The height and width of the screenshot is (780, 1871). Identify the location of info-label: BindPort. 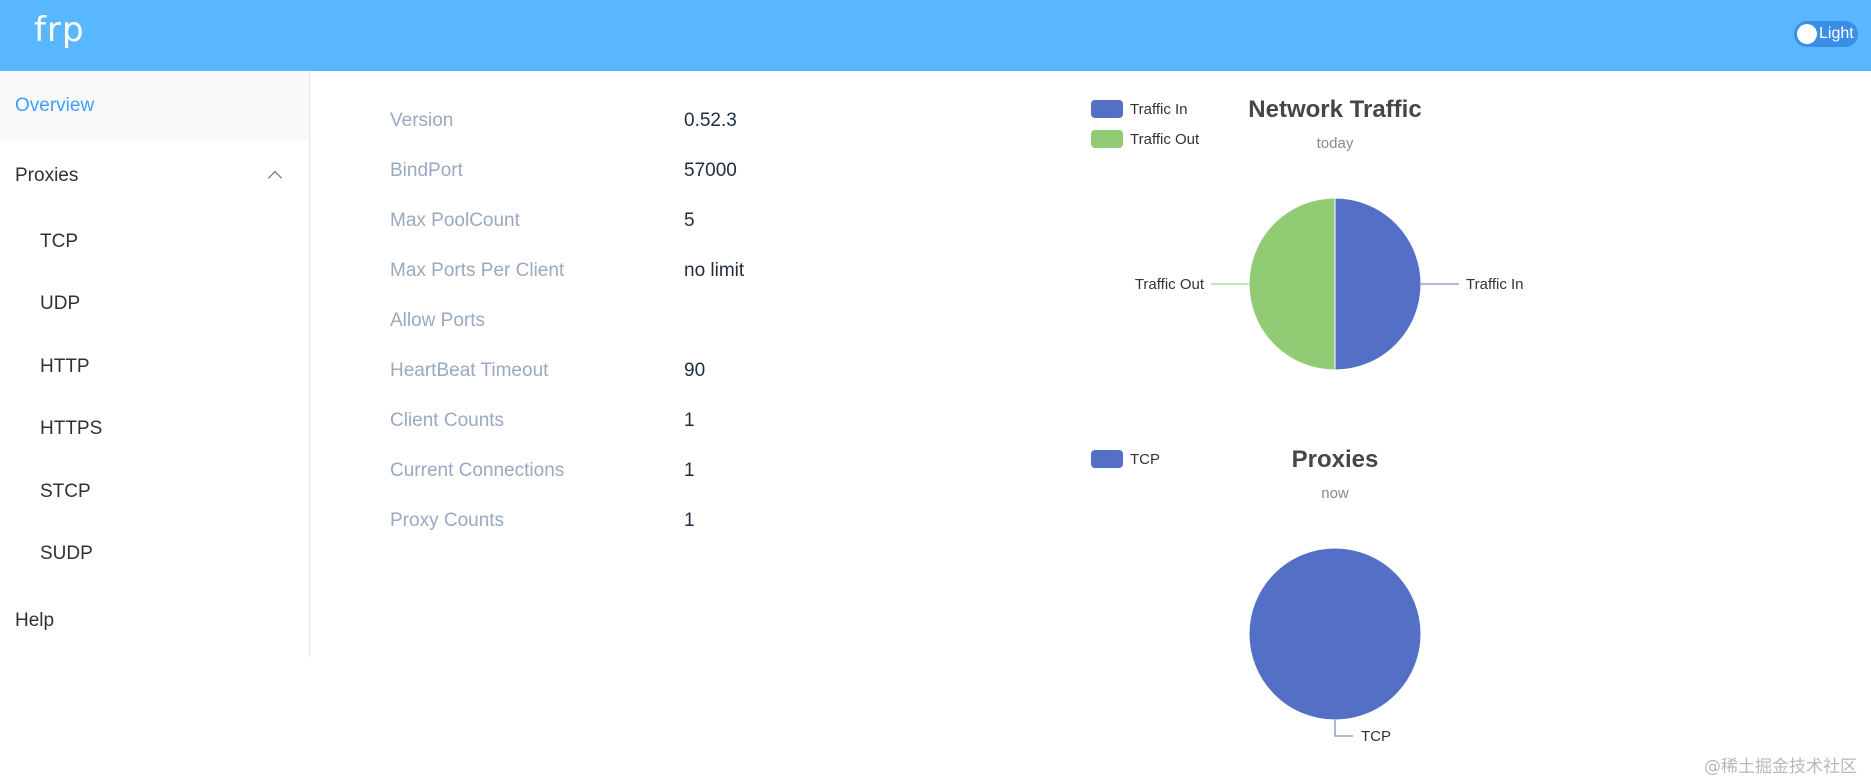
(426, 170).